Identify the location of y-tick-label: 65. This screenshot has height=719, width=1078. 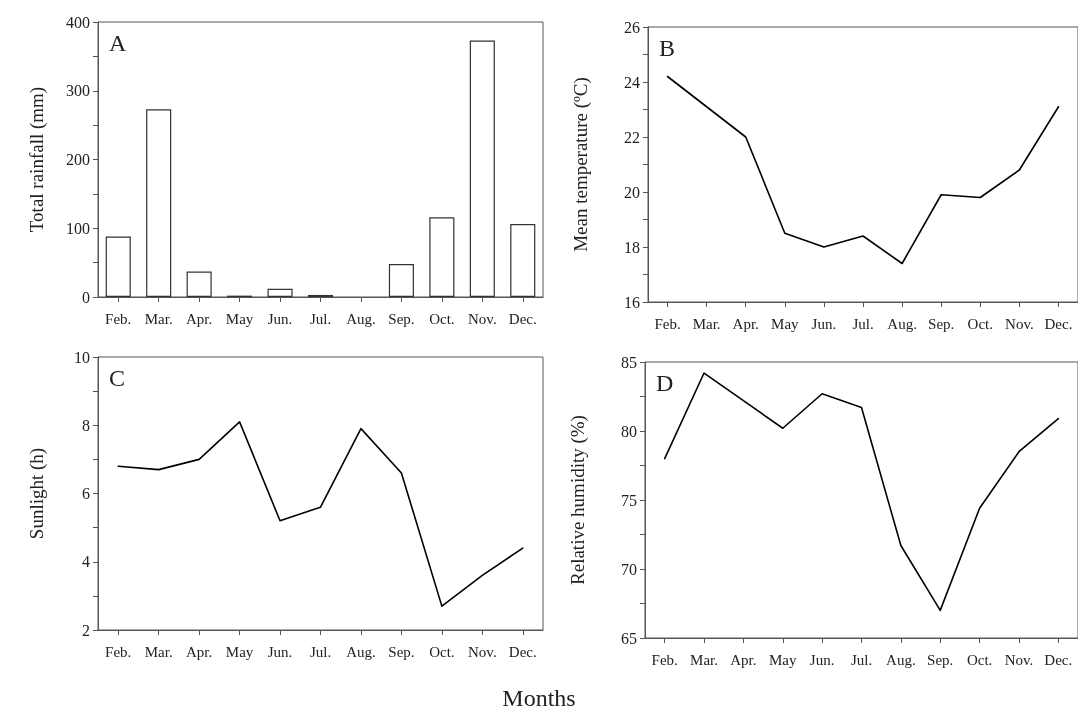
(629, 638).